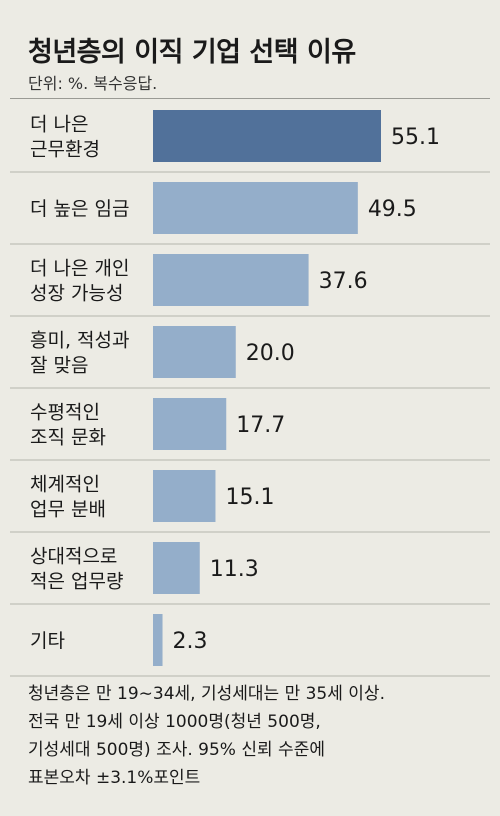  What do you see at coordinates (79, 209) in the screenshot?
I see `category-label: 더 높은 임금` at bounding box center [79, 209].